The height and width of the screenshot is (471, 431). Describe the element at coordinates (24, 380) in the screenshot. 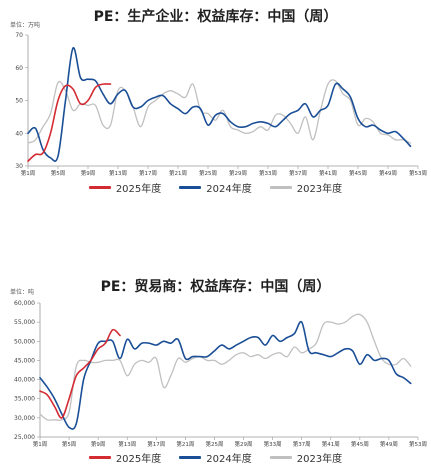

I see `y-tick-label: 40,000` at that location.